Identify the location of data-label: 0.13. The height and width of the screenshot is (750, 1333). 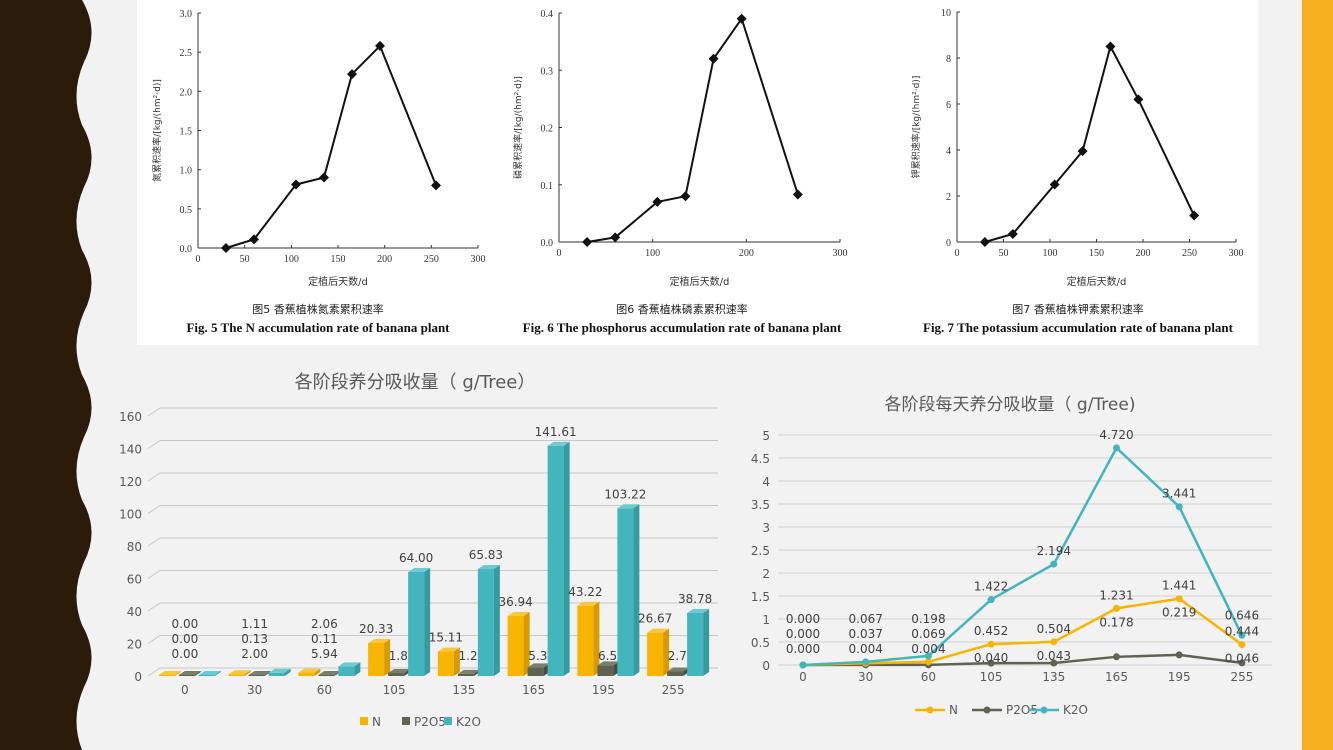
(254, 639).